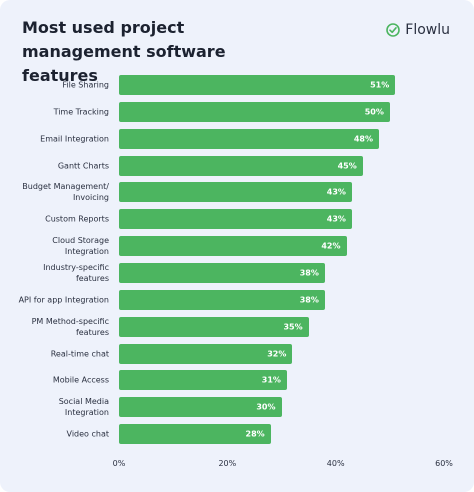  I want to click on x-tick-label: 40%, so click(335, 463).